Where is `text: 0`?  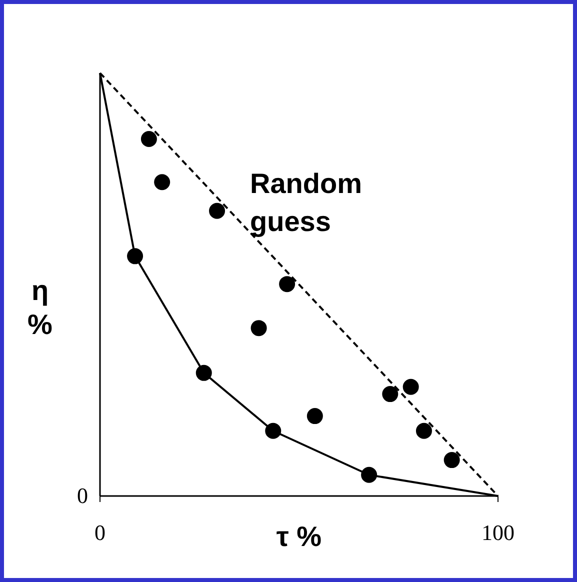 text: 0 is located at coordinates (82, 495).